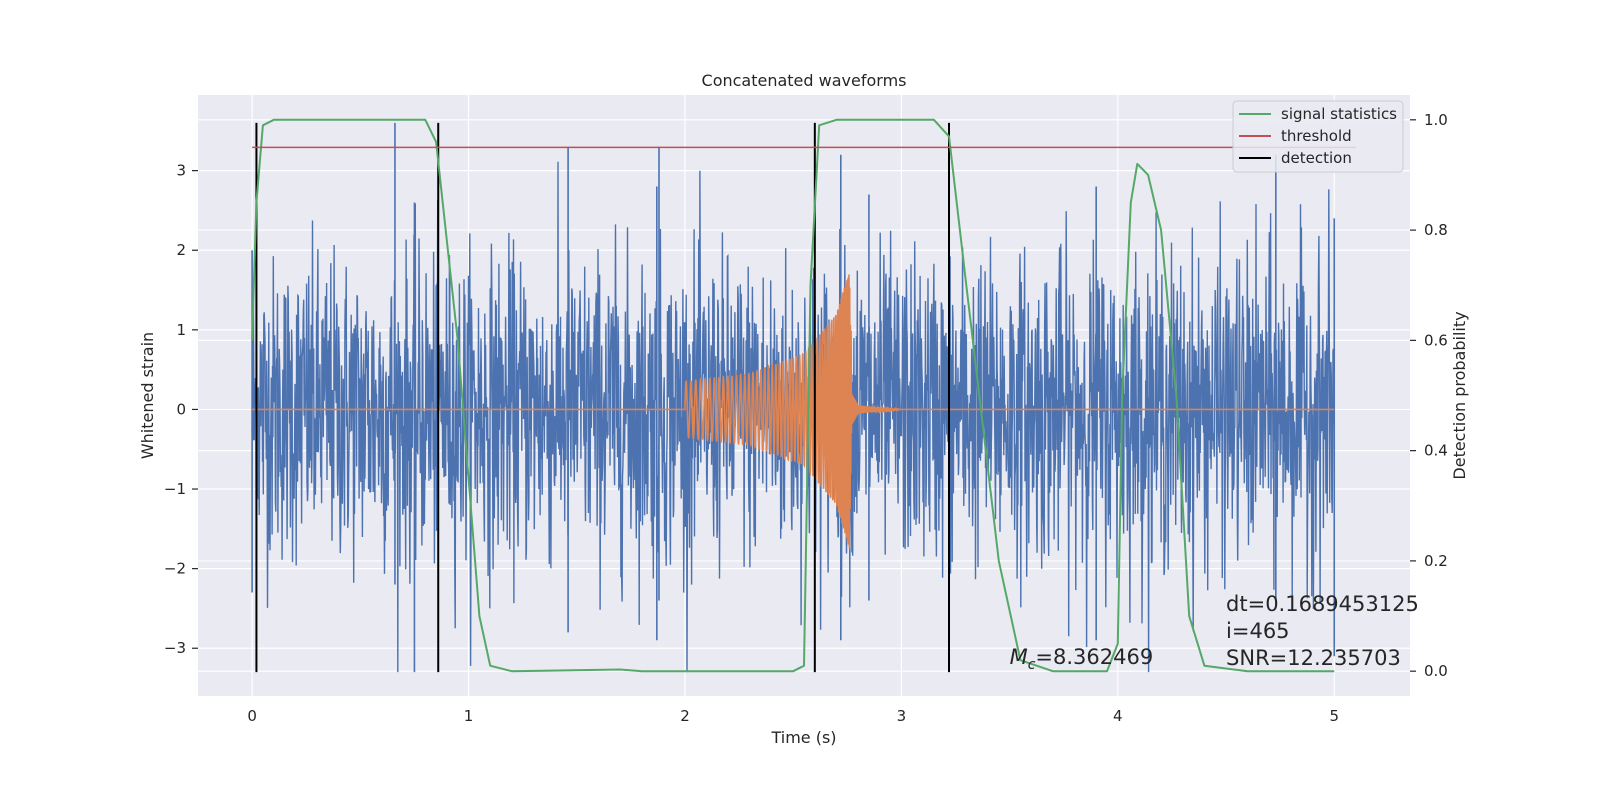 This screenshot has height=800, width=1600. Describe the element at coordinates (181, 330) in the screenshot. I see `y-tick-label: 1` at that location.